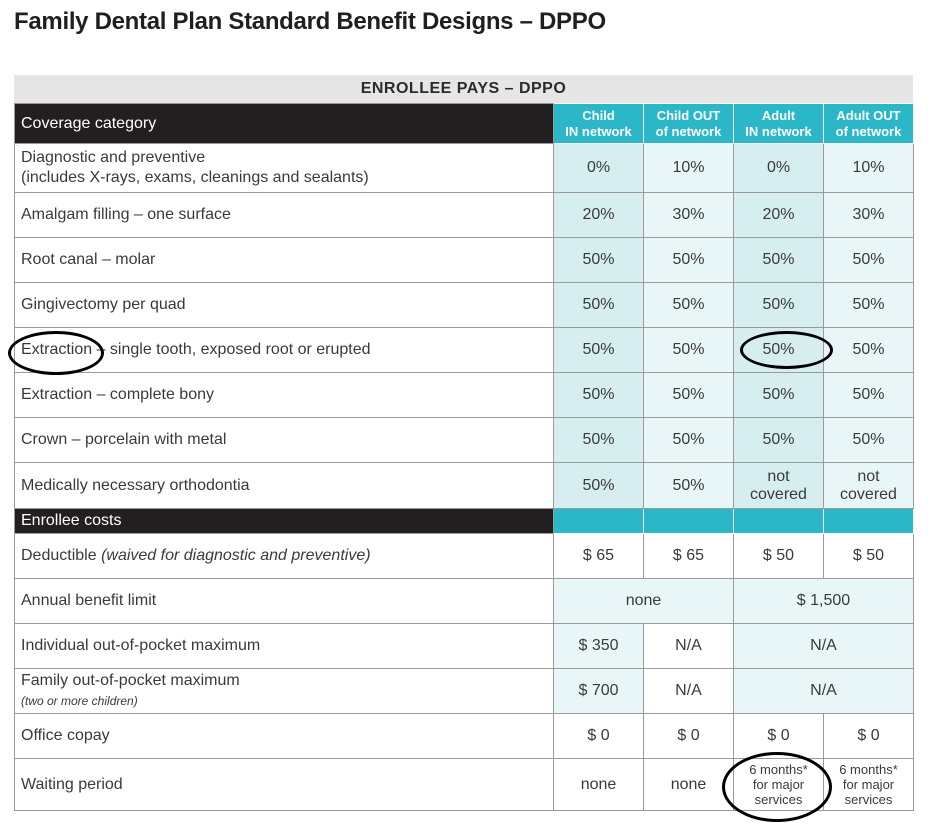 The width and height of the screenshot is (931, 828). Describe the element at coordinates (130, 680) in the screenshot. I see `row-label: Family out-of-pocket maximum` at that location.